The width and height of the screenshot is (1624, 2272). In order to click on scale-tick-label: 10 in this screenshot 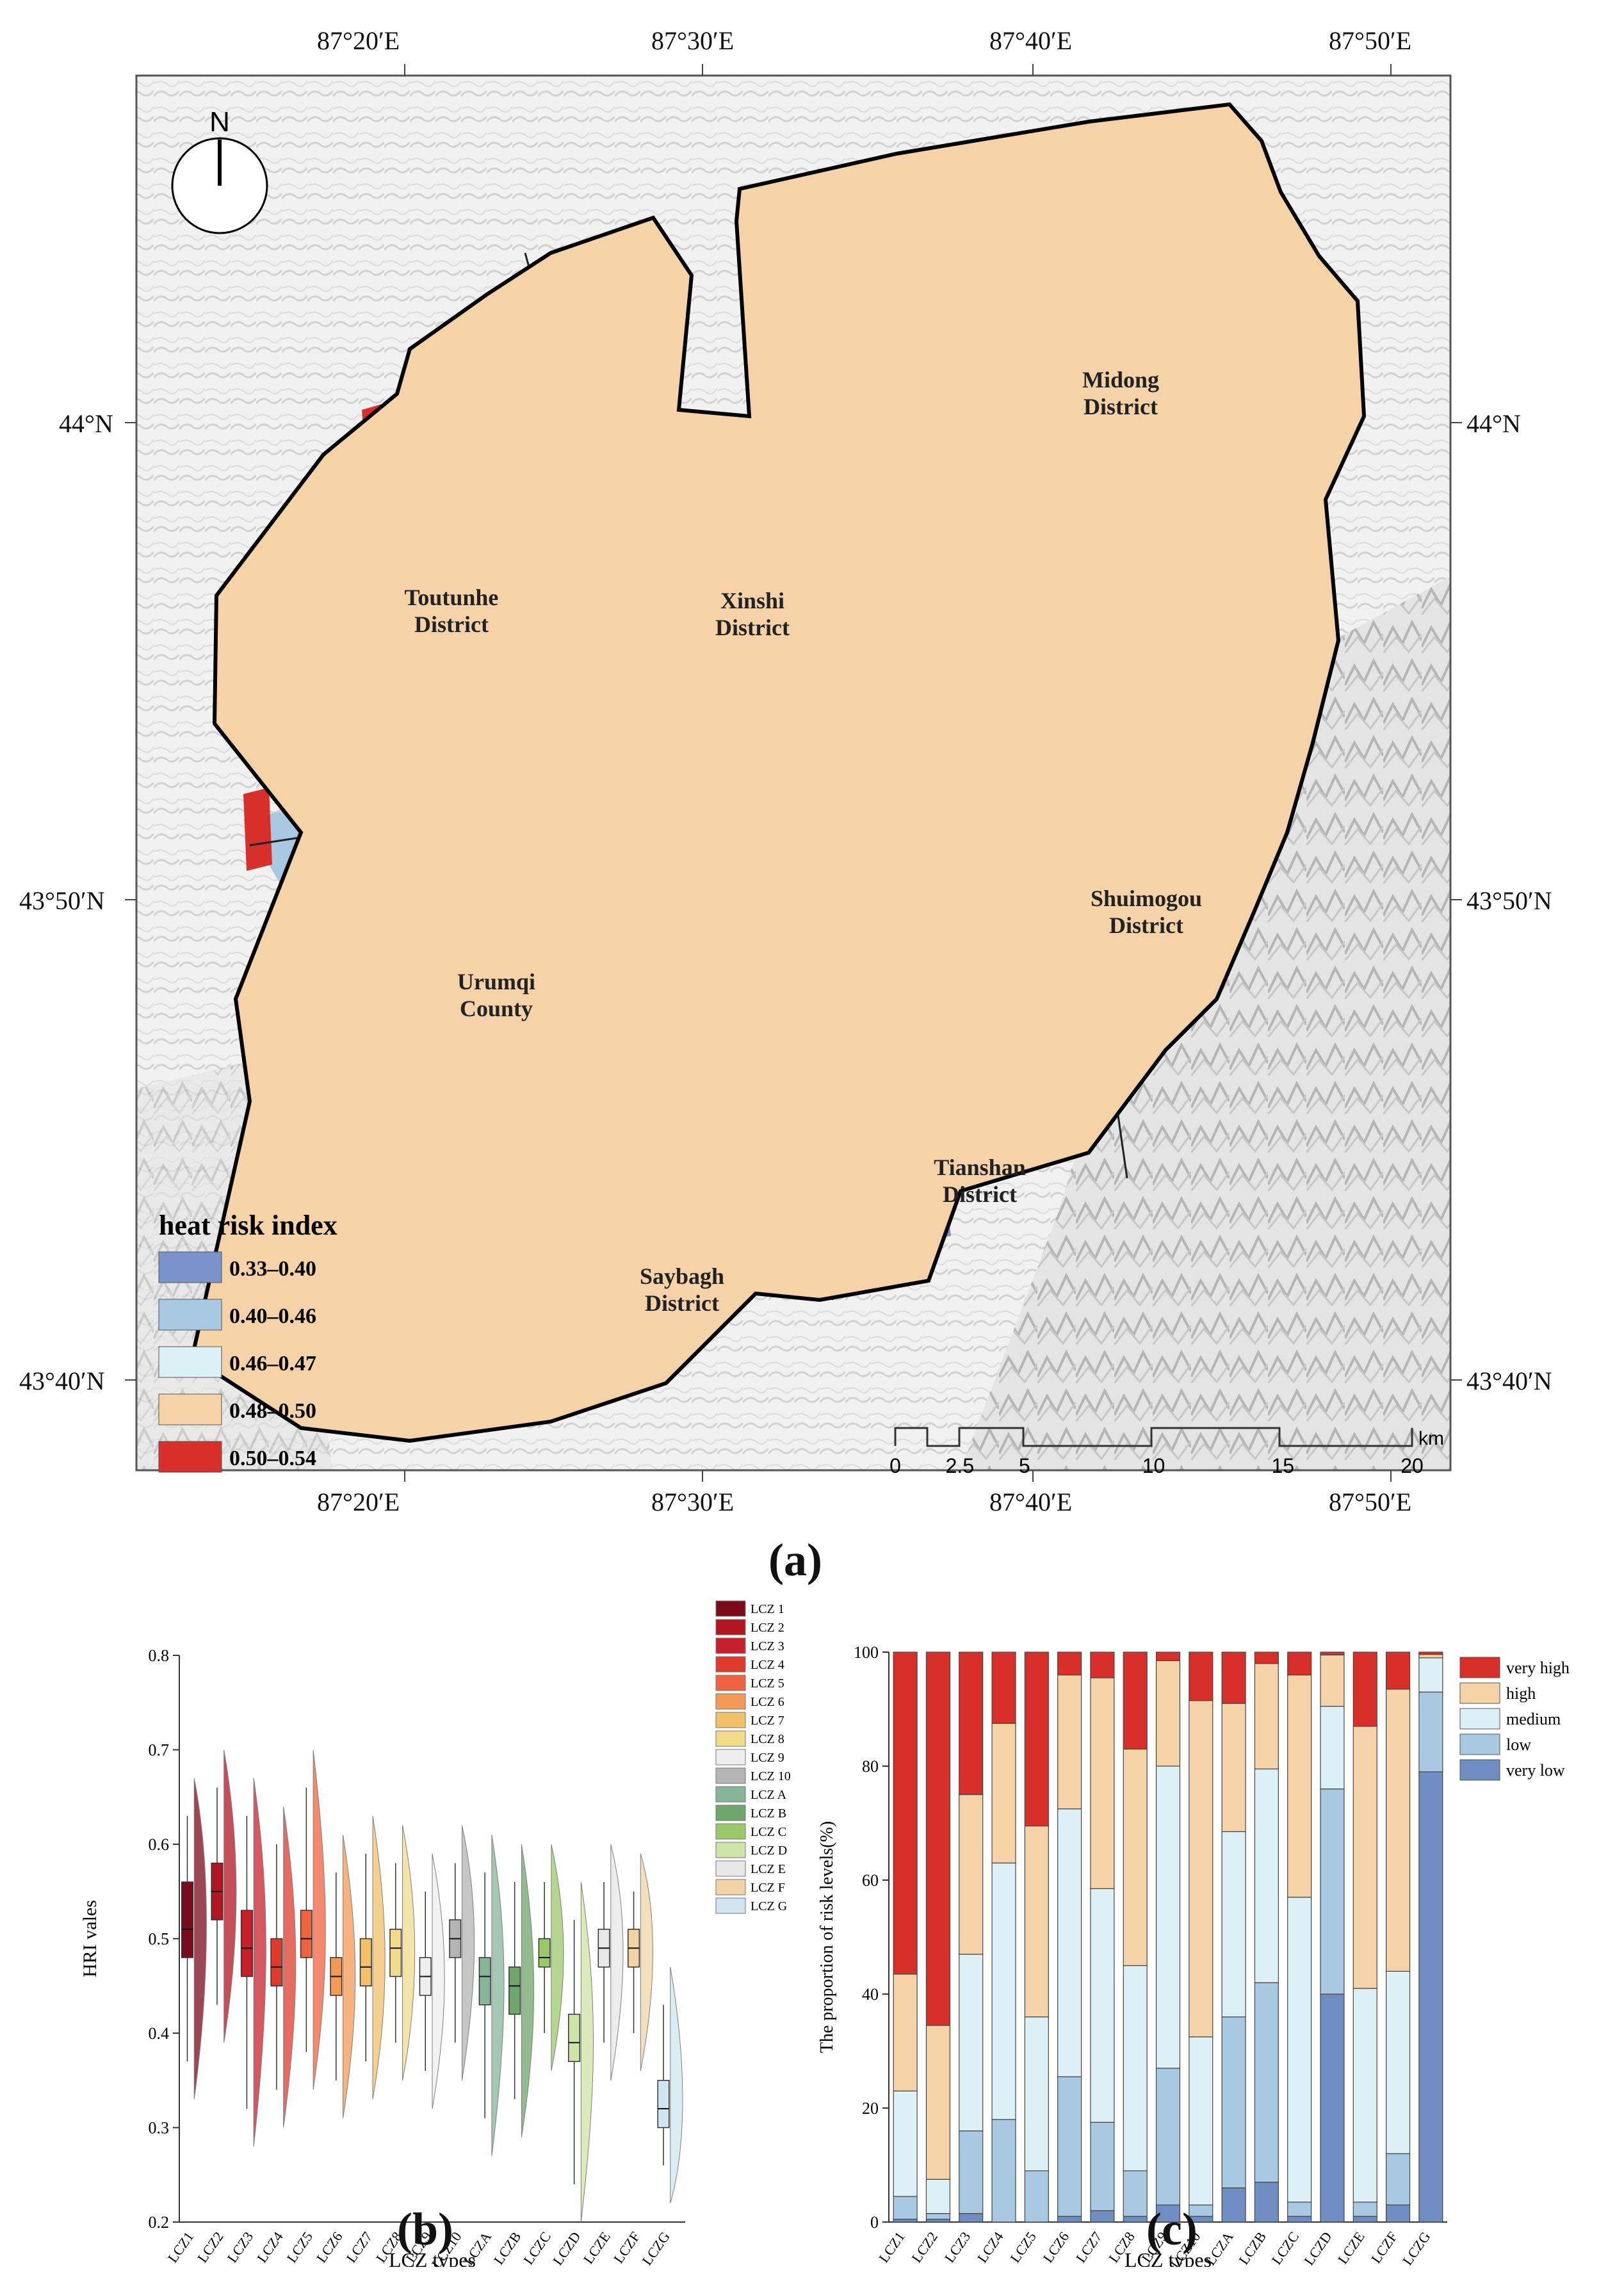, I will do `click(1153, 1466)`.